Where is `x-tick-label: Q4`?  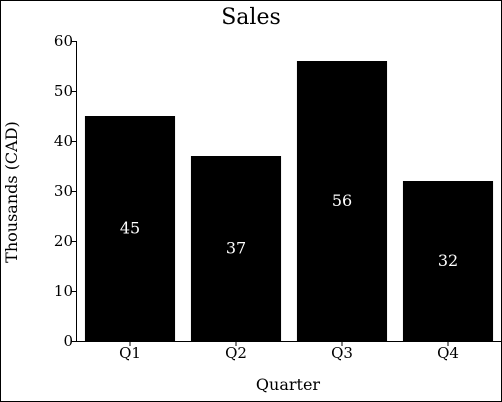 x-tick-label: Q4 is located at coordinates (448, 353).